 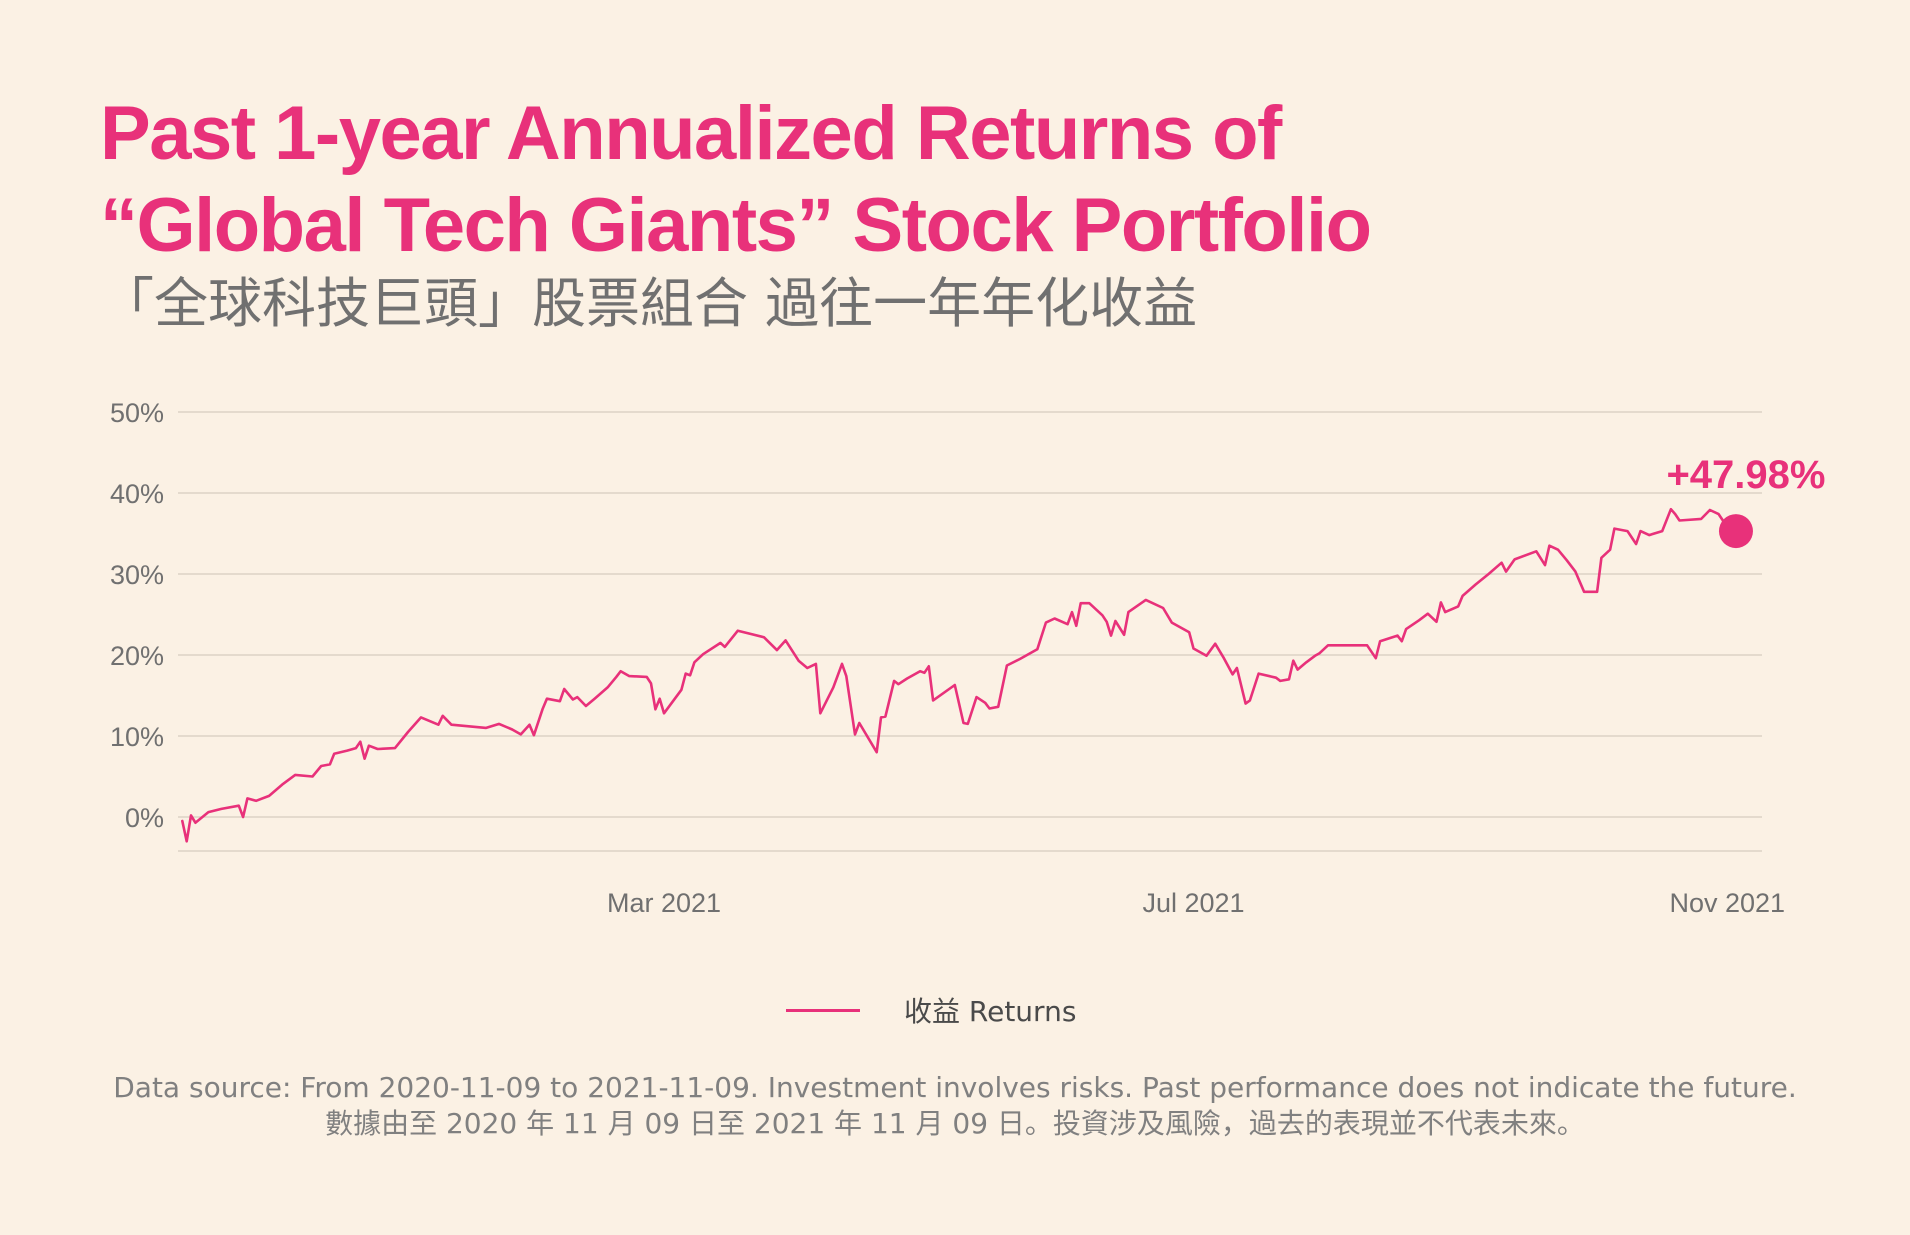 I want to click on y-tick-label: 40%, so click(x=137, y=494).